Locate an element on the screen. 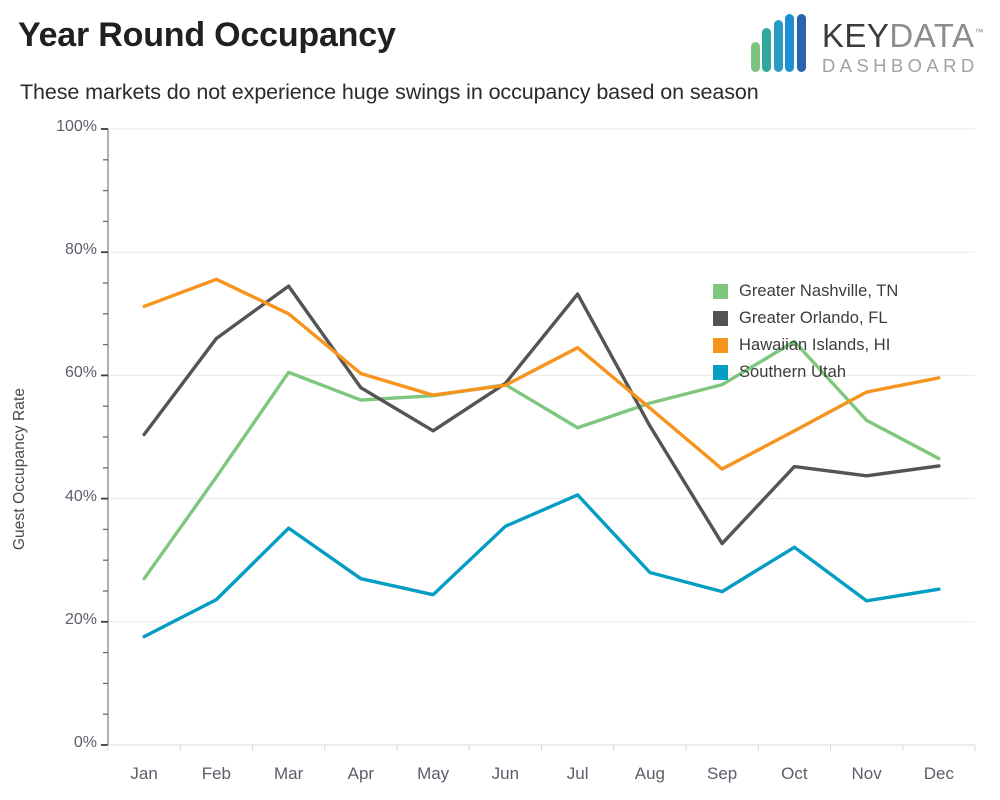 The image size is (1000, 800). logo-trademark-icon: ™ is located at coordinates (979, 32).